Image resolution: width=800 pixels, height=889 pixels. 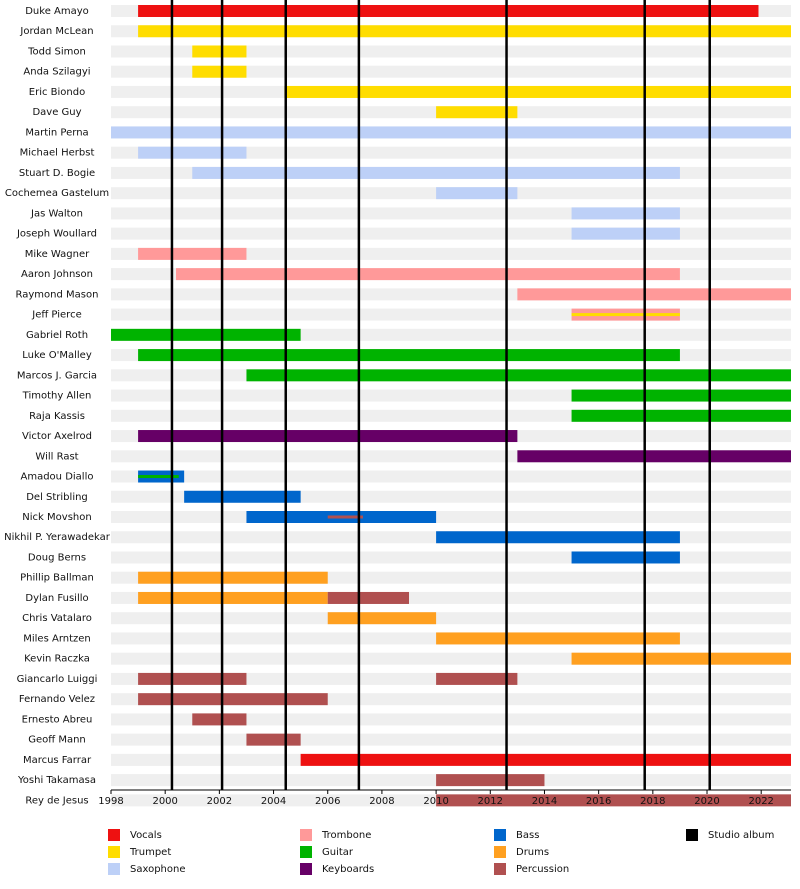 I want to click on x-tick-label: 2000, so click(x=164, y=801).